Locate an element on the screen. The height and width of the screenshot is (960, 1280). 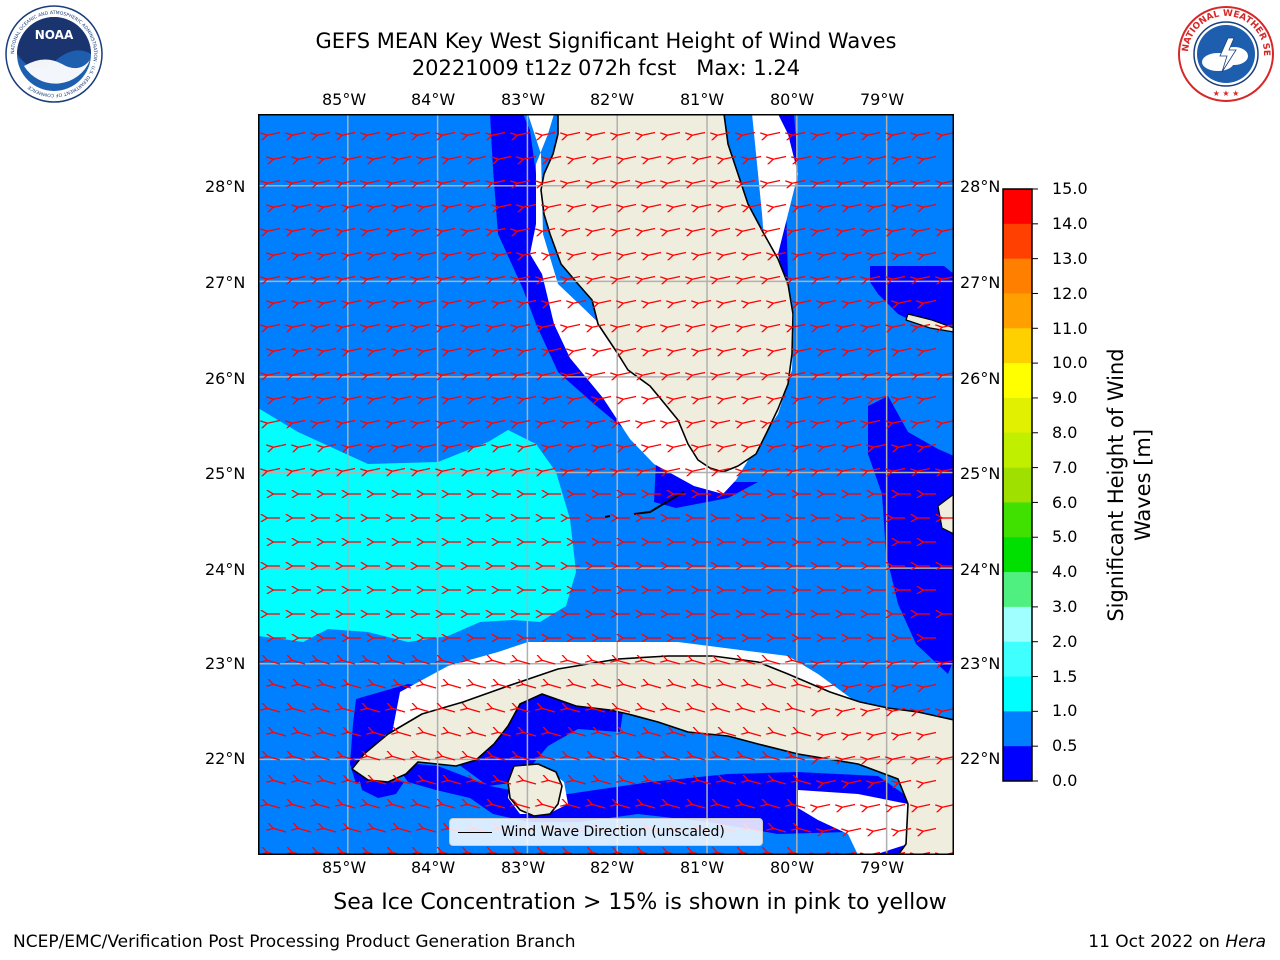
lat-tick-left: 22°N is located at coordinates (225, 758).